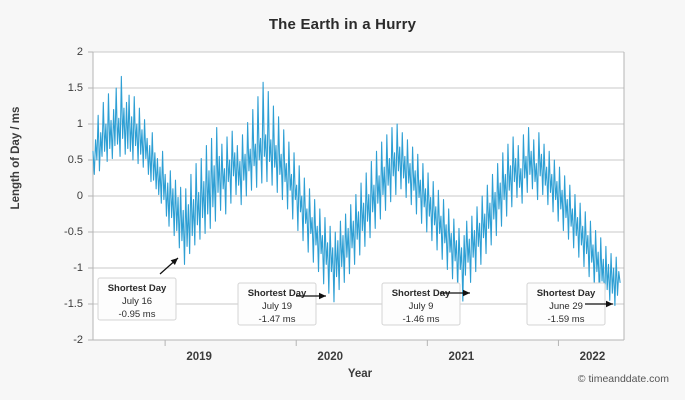 This screenshot has width=685, height=400. I want to click on page-title: The Earth in a Hurry, so click(342, 24).